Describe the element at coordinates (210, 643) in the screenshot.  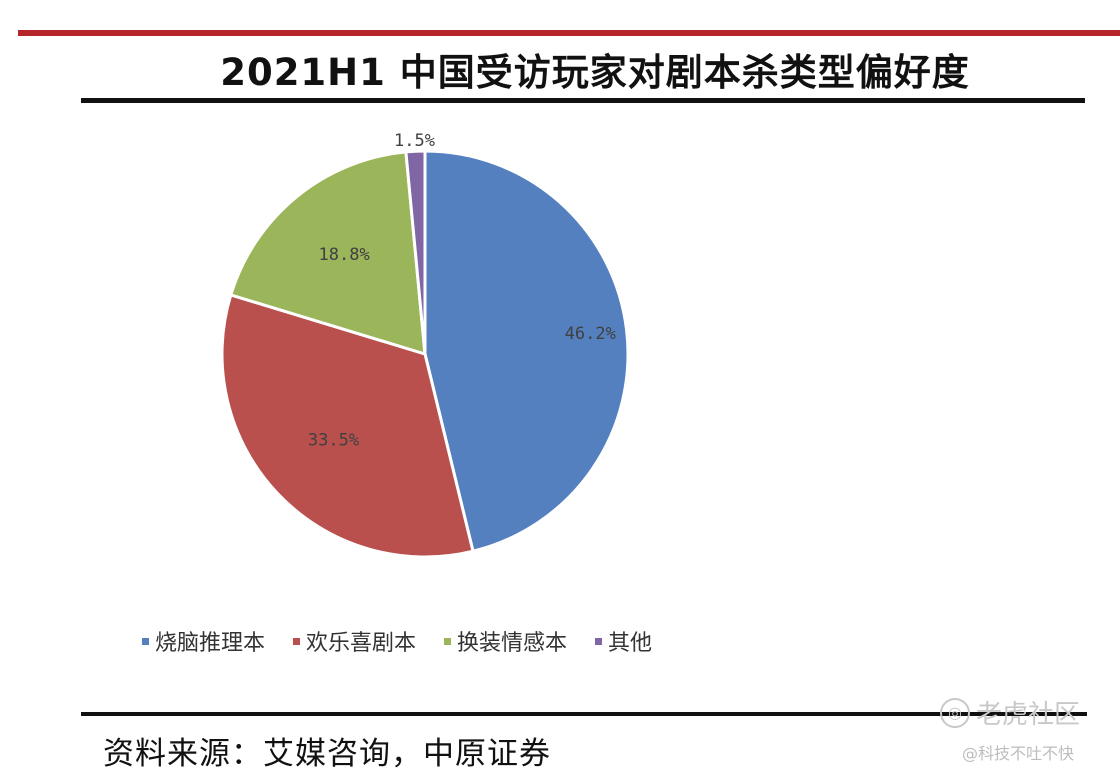
I see `legend-label-1: 烧脑推理本` at that location.